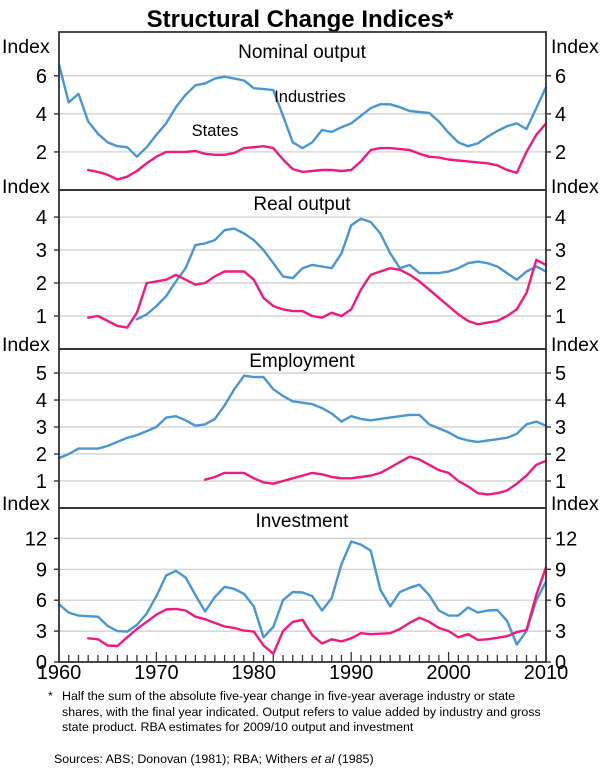  What do you see at coordinates (560, 374) in the screenshot?
I see `y-tick-label-right: 5` at bounding box center [560, 374].